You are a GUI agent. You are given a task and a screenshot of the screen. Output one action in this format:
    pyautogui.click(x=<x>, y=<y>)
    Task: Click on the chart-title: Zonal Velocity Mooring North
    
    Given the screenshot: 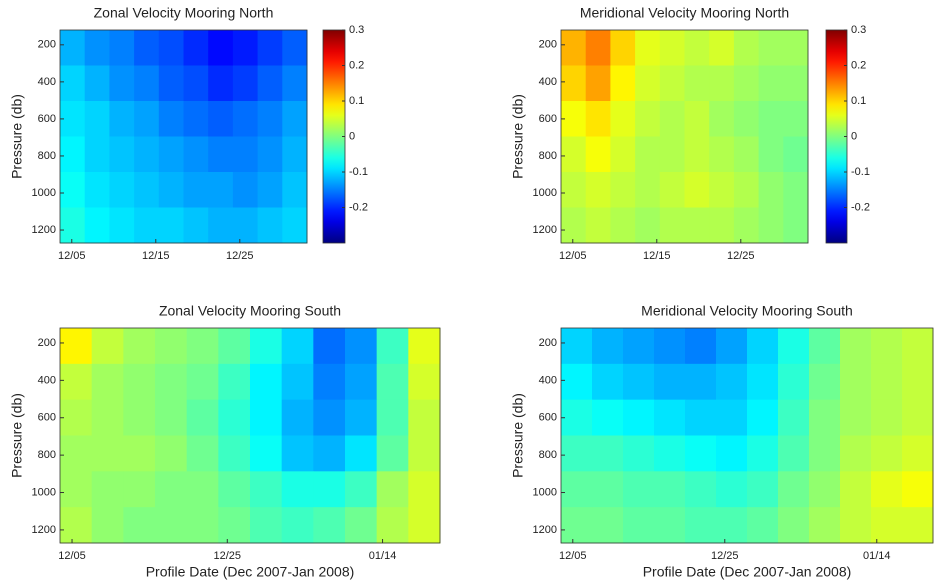 What is the action you would take?
    pyautogui.click(x=184, y=13)
    